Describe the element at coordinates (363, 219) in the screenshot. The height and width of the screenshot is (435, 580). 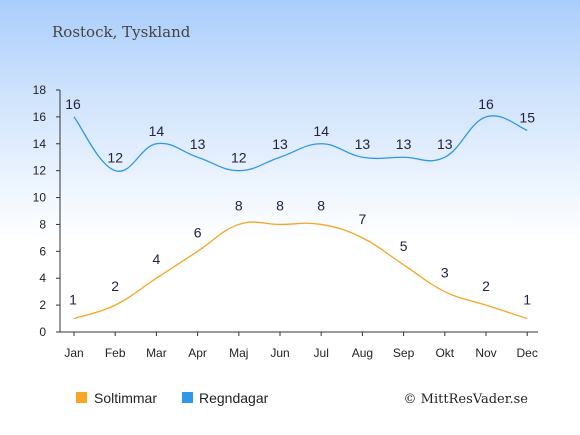
I see `data-label-soltimmar: 7` at that location.